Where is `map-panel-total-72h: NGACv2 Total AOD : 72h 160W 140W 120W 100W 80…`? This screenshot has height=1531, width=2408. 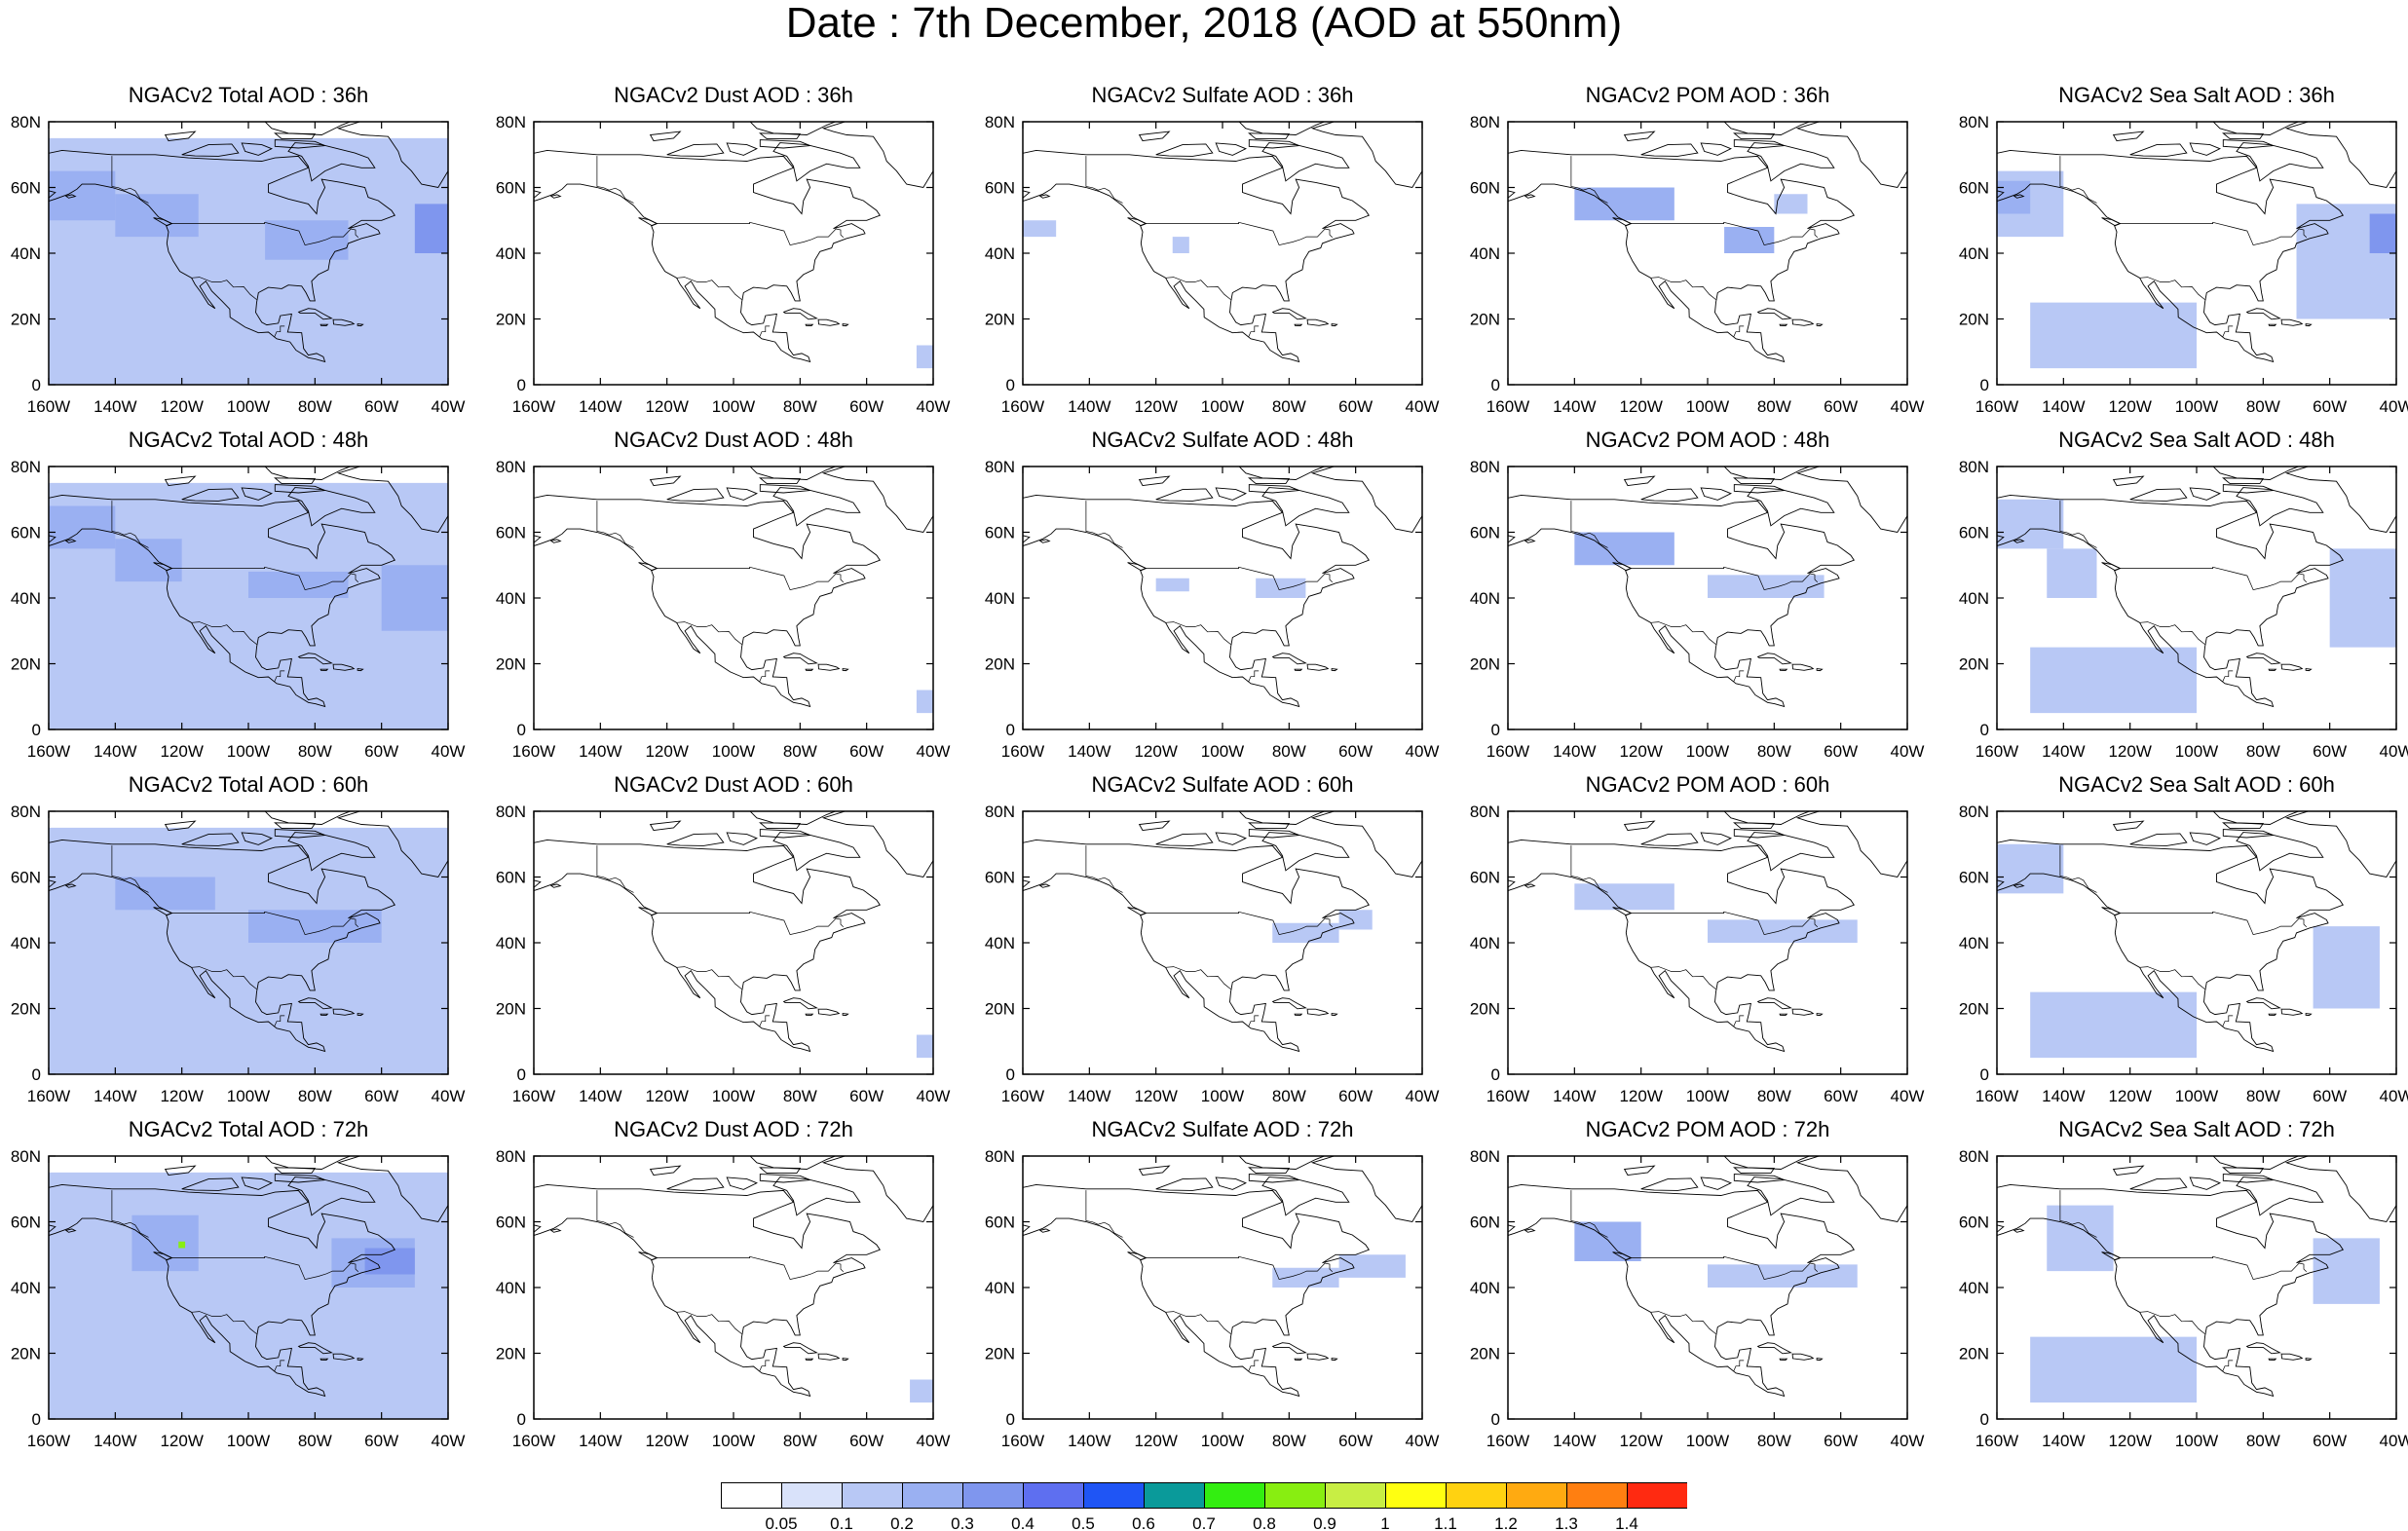
map-panel-total-72h: NGACv2 Total AOD : 72h 160W 140W 120W 100W 80… is located at coordinates (238, 1283).